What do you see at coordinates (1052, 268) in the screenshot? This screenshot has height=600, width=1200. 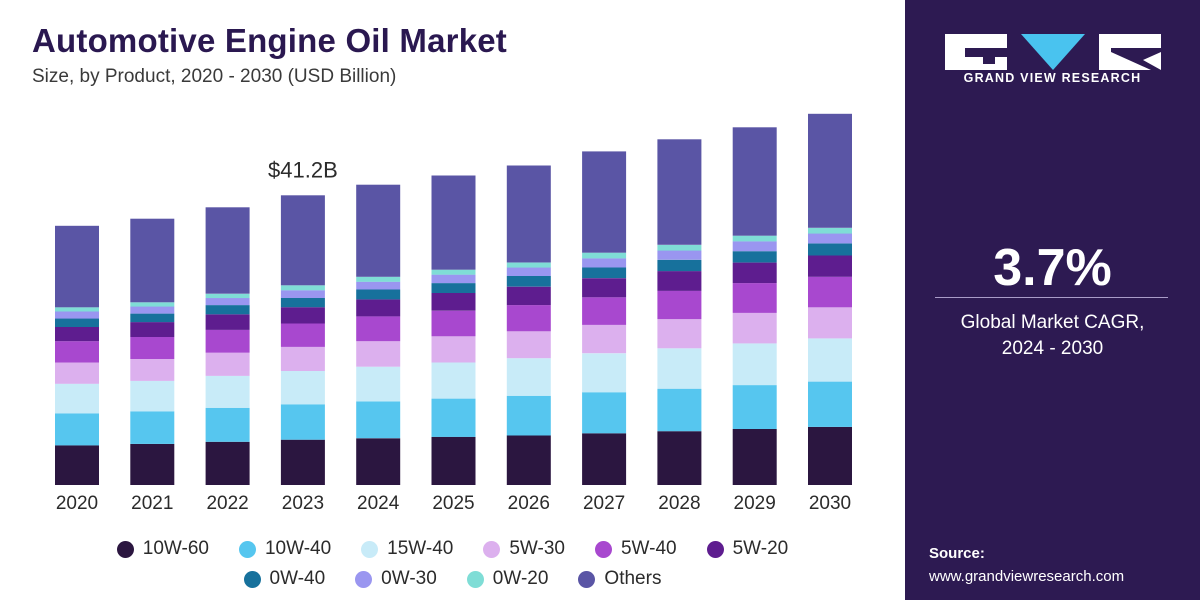 I see `cagr-value: 3.7%` at bounding box center [1052, 268].